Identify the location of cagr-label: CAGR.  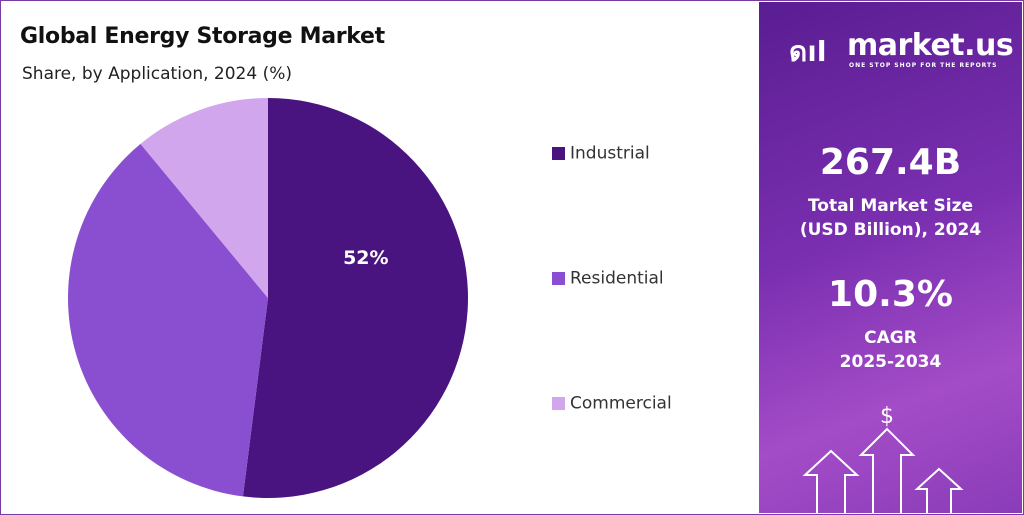
(890, 338).